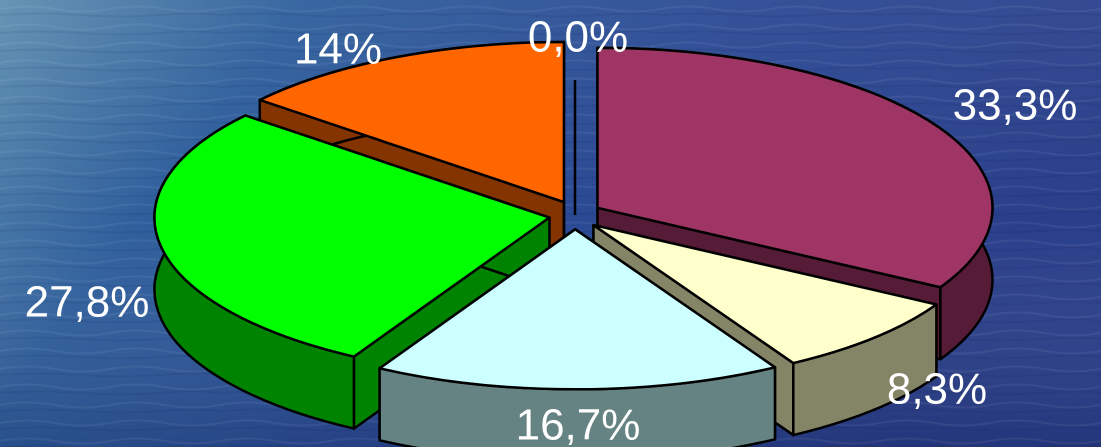 The width and height of the screenshot is (1101, 447). What do you see at coordinates (578, 37) in the screenshot?
I see `slice-label: 0,0%` at bounding box center [578, 37].